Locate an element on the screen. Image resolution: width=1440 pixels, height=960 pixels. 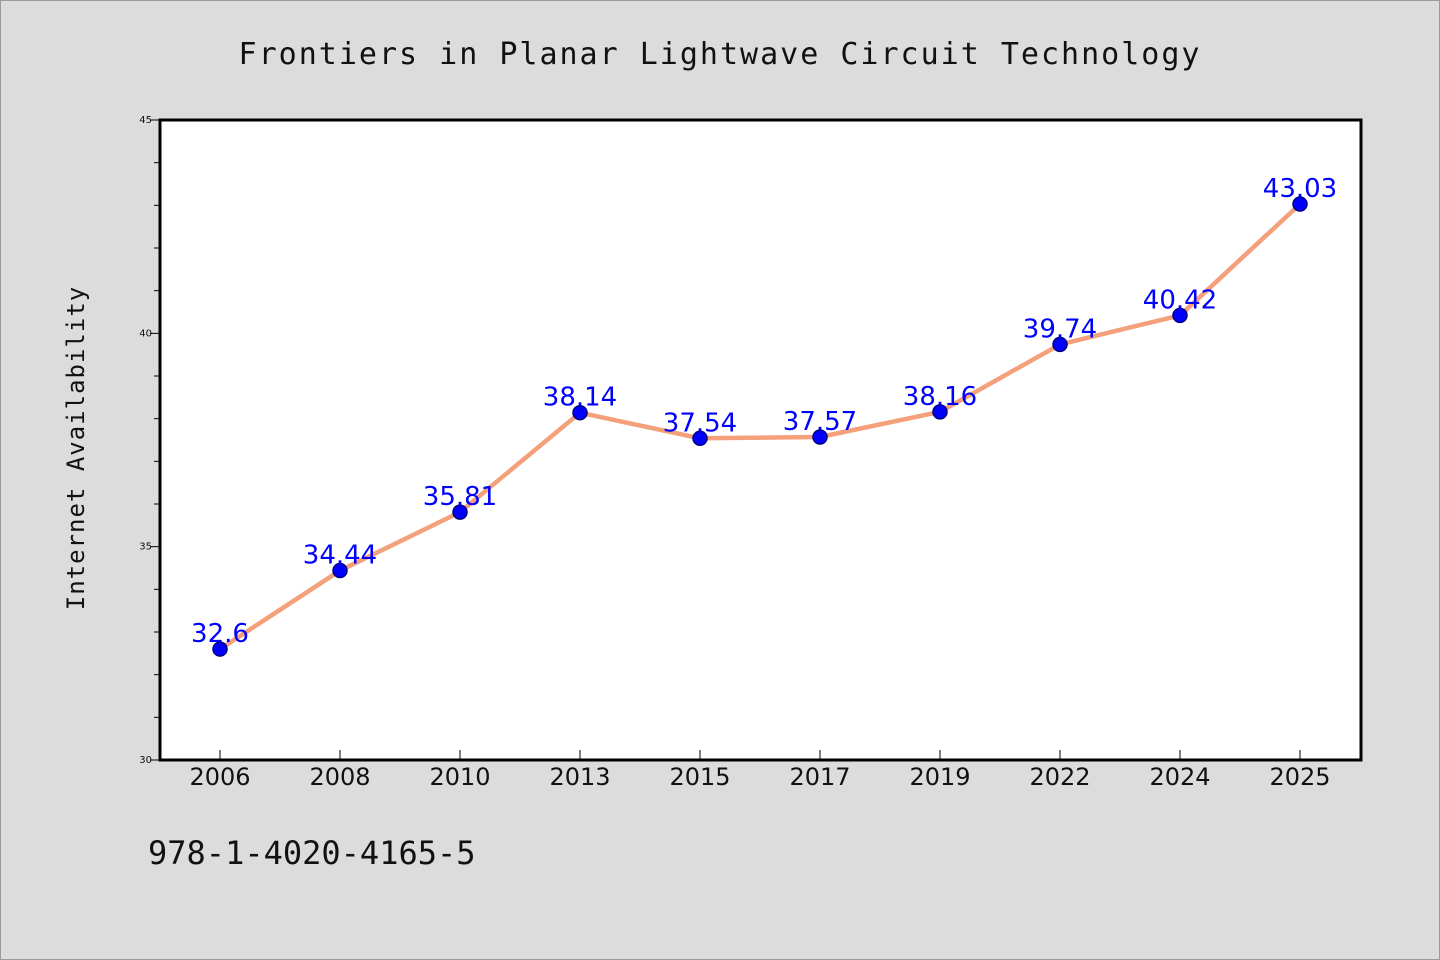
data-label: 38.16 is located at coordinates (940, 397).